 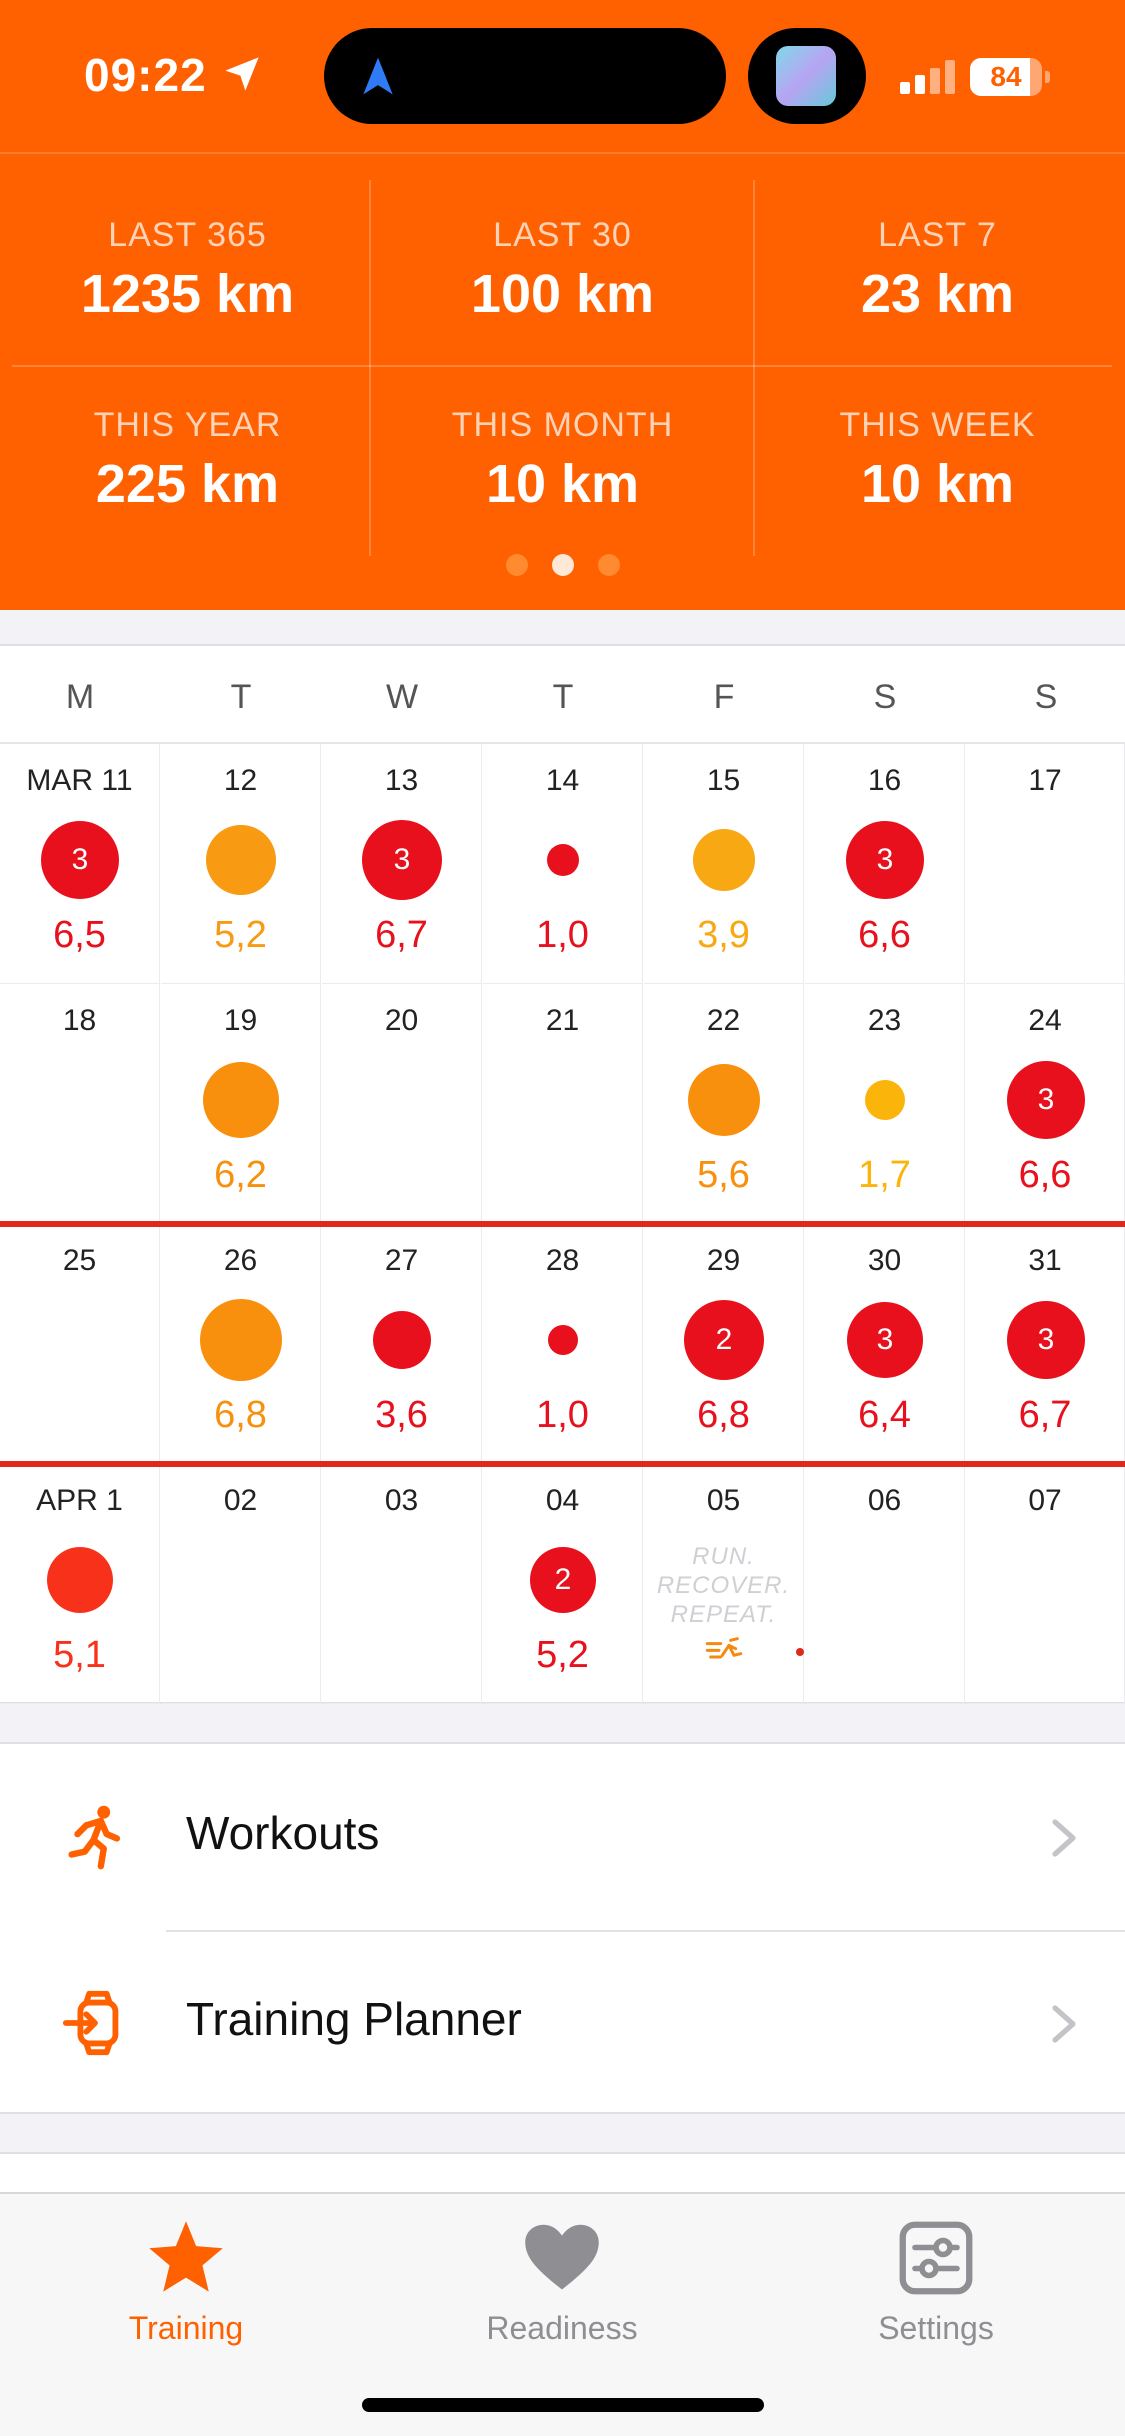 I want to click on workout-count-badge: 3, so click(x=1046, y=1099).